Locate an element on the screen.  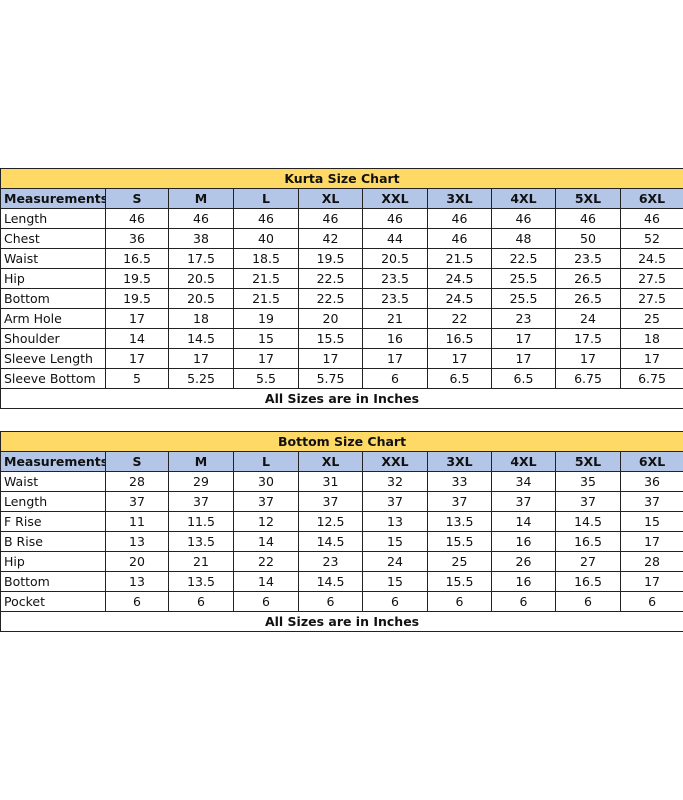
cell: 50 is located at coordinates (588, 238).